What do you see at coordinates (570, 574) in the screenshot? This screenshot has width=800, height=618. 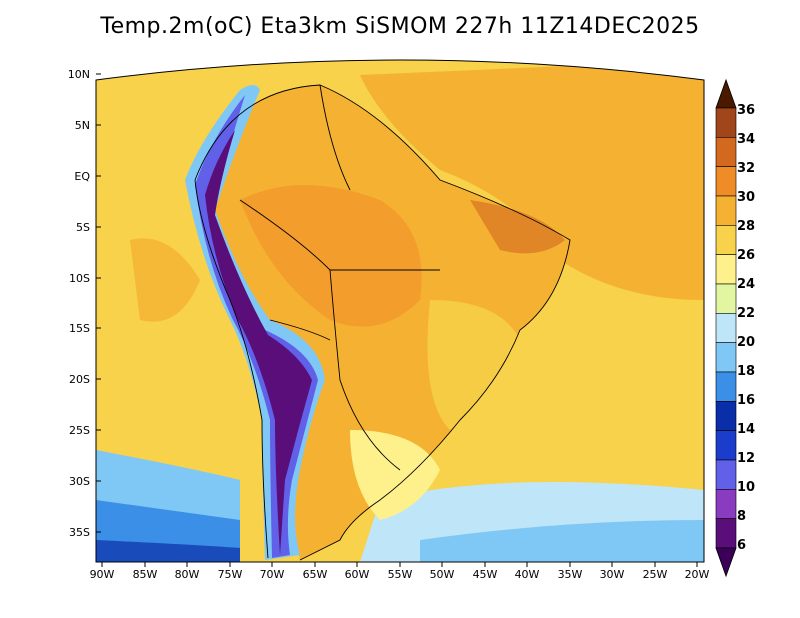 I see `lon-label: 35W` at bounding box center [570, 574].